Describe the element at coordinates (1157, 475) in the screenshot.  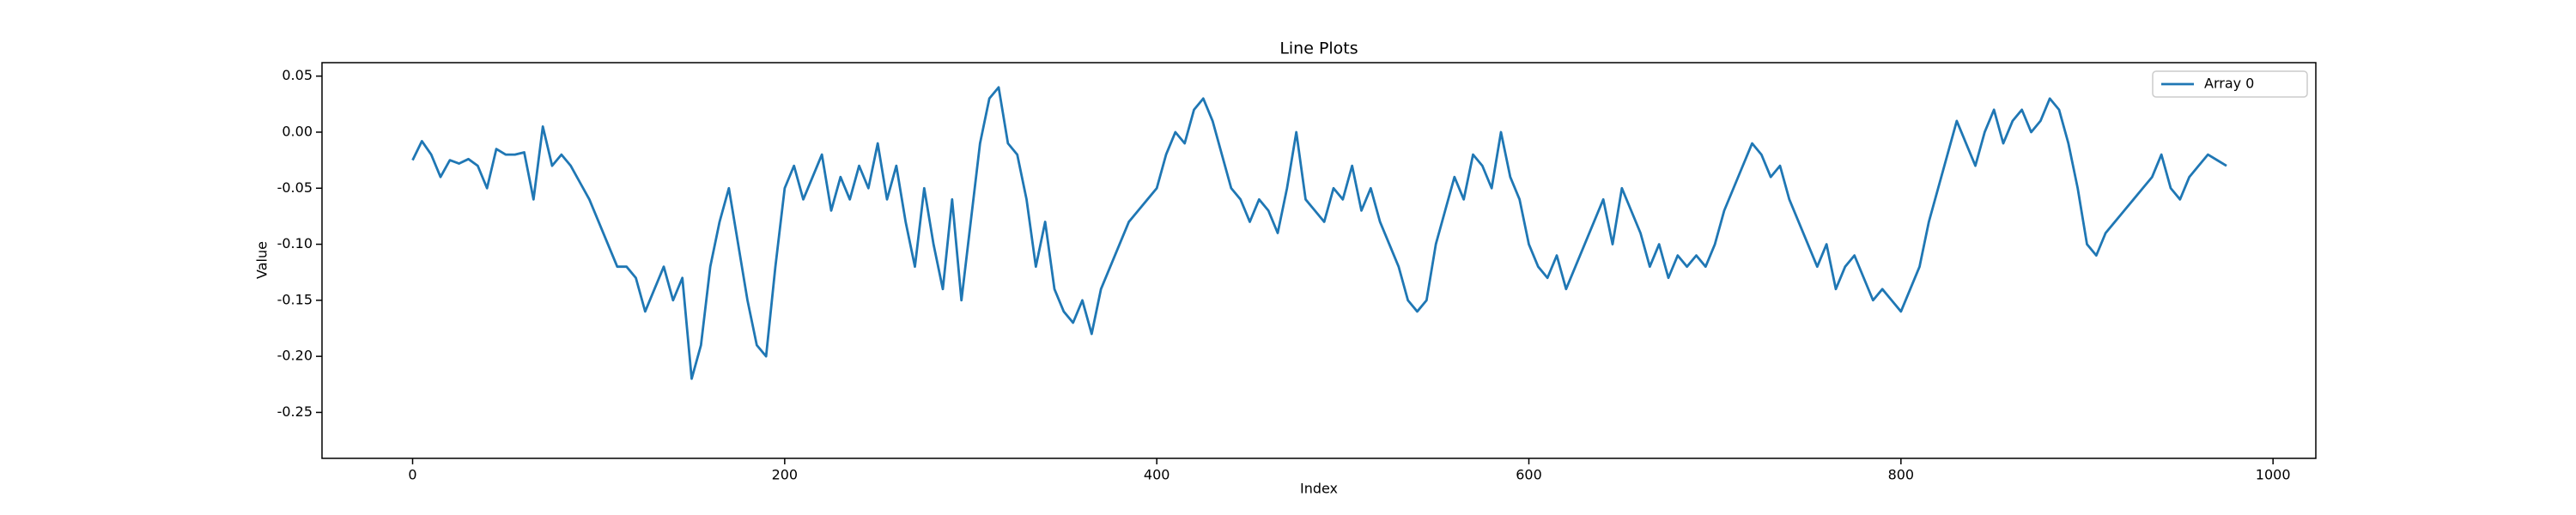
I see `x-tick-label: 400` at that location.